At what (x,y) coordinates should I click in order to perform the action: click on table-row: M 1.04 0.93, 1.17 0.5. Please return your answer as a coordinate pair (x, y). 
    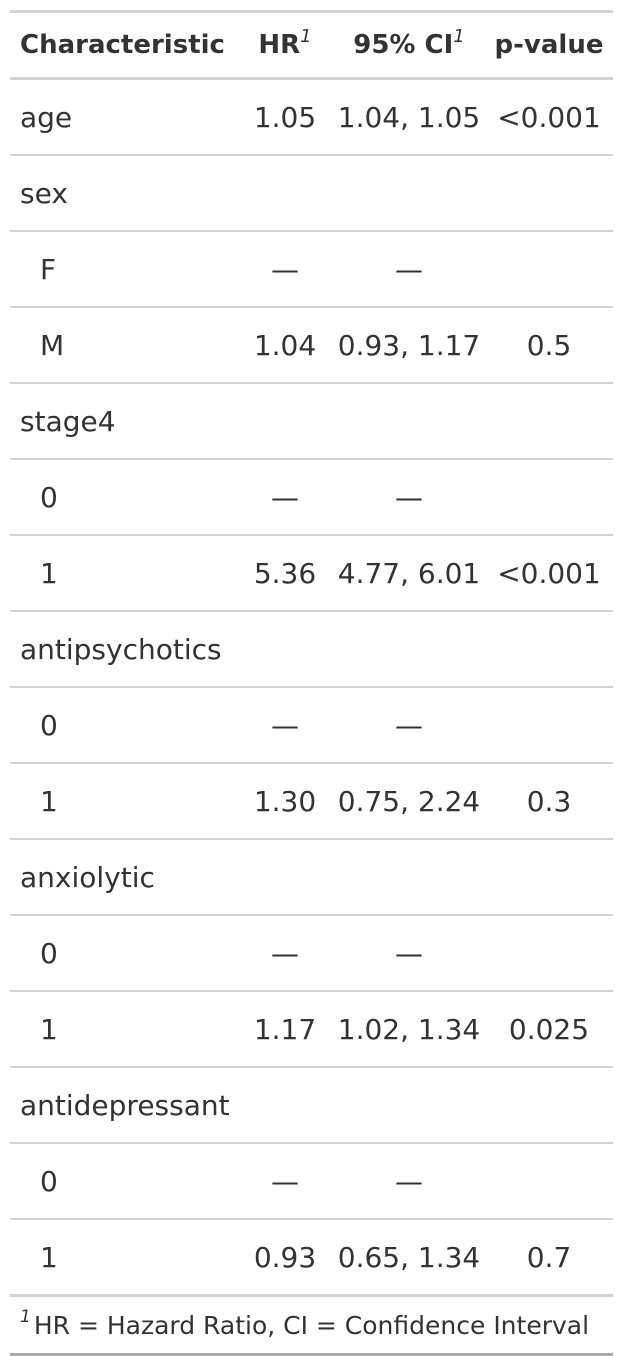
    Looking at the image, I should click on (311, 345).